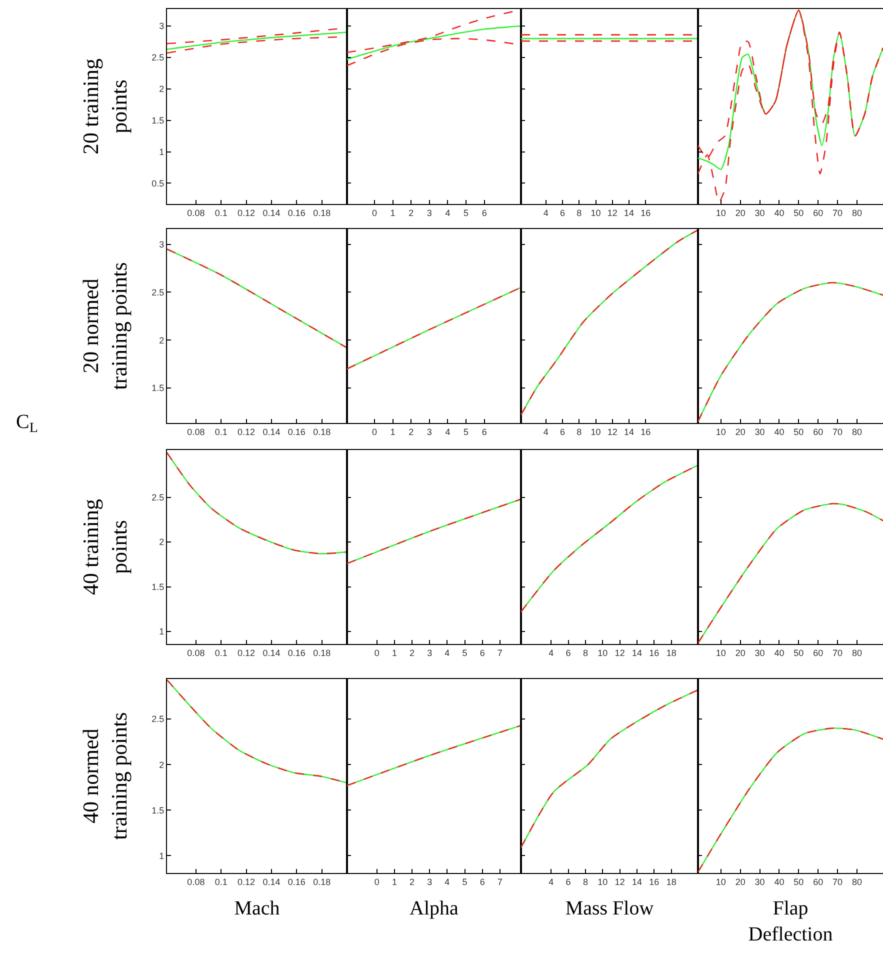  What do you see at coordinates (609, 908) in the screenshot?
I see `x-axis-title: Mass Flow` at bounding box center [609, 908].